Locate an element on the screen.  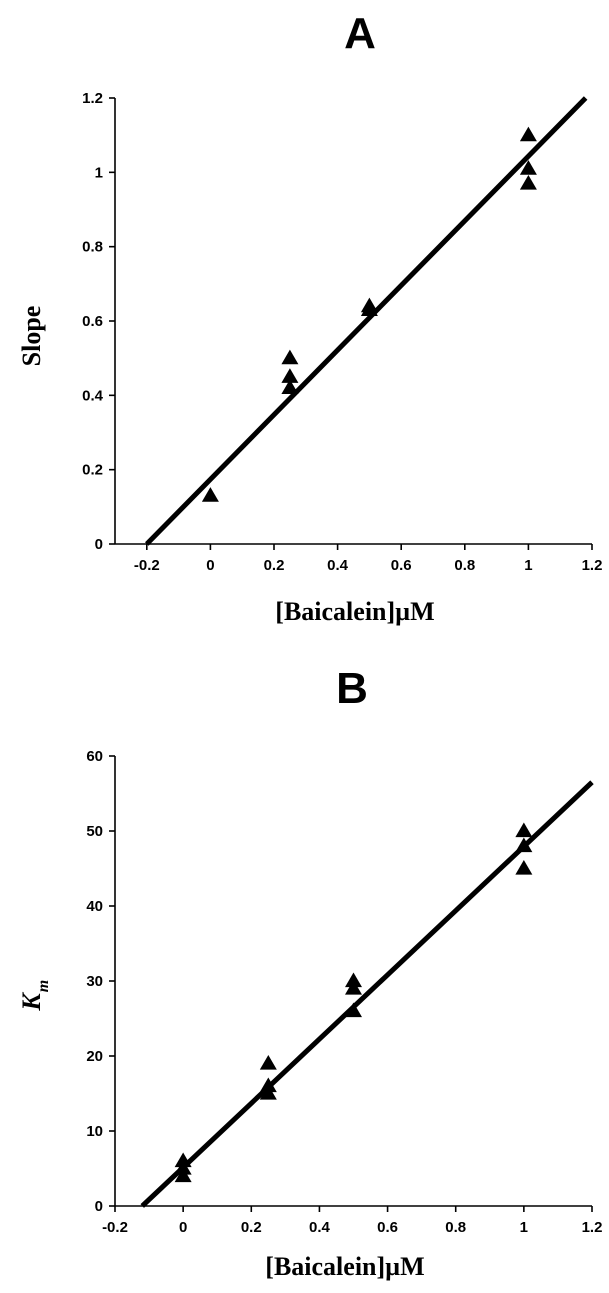
panel-a-letter: A is located at coordinates (360, 33).